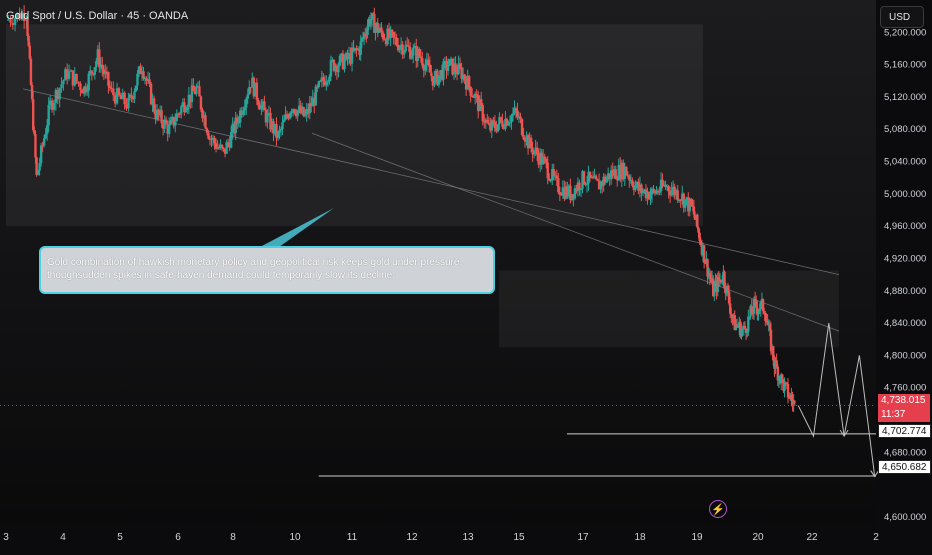 Image resolution: width=932 pixels, height=555 pixels. Describe the element at coordinates (836, 400) in the screenshot. I see `projected-path` at that location.